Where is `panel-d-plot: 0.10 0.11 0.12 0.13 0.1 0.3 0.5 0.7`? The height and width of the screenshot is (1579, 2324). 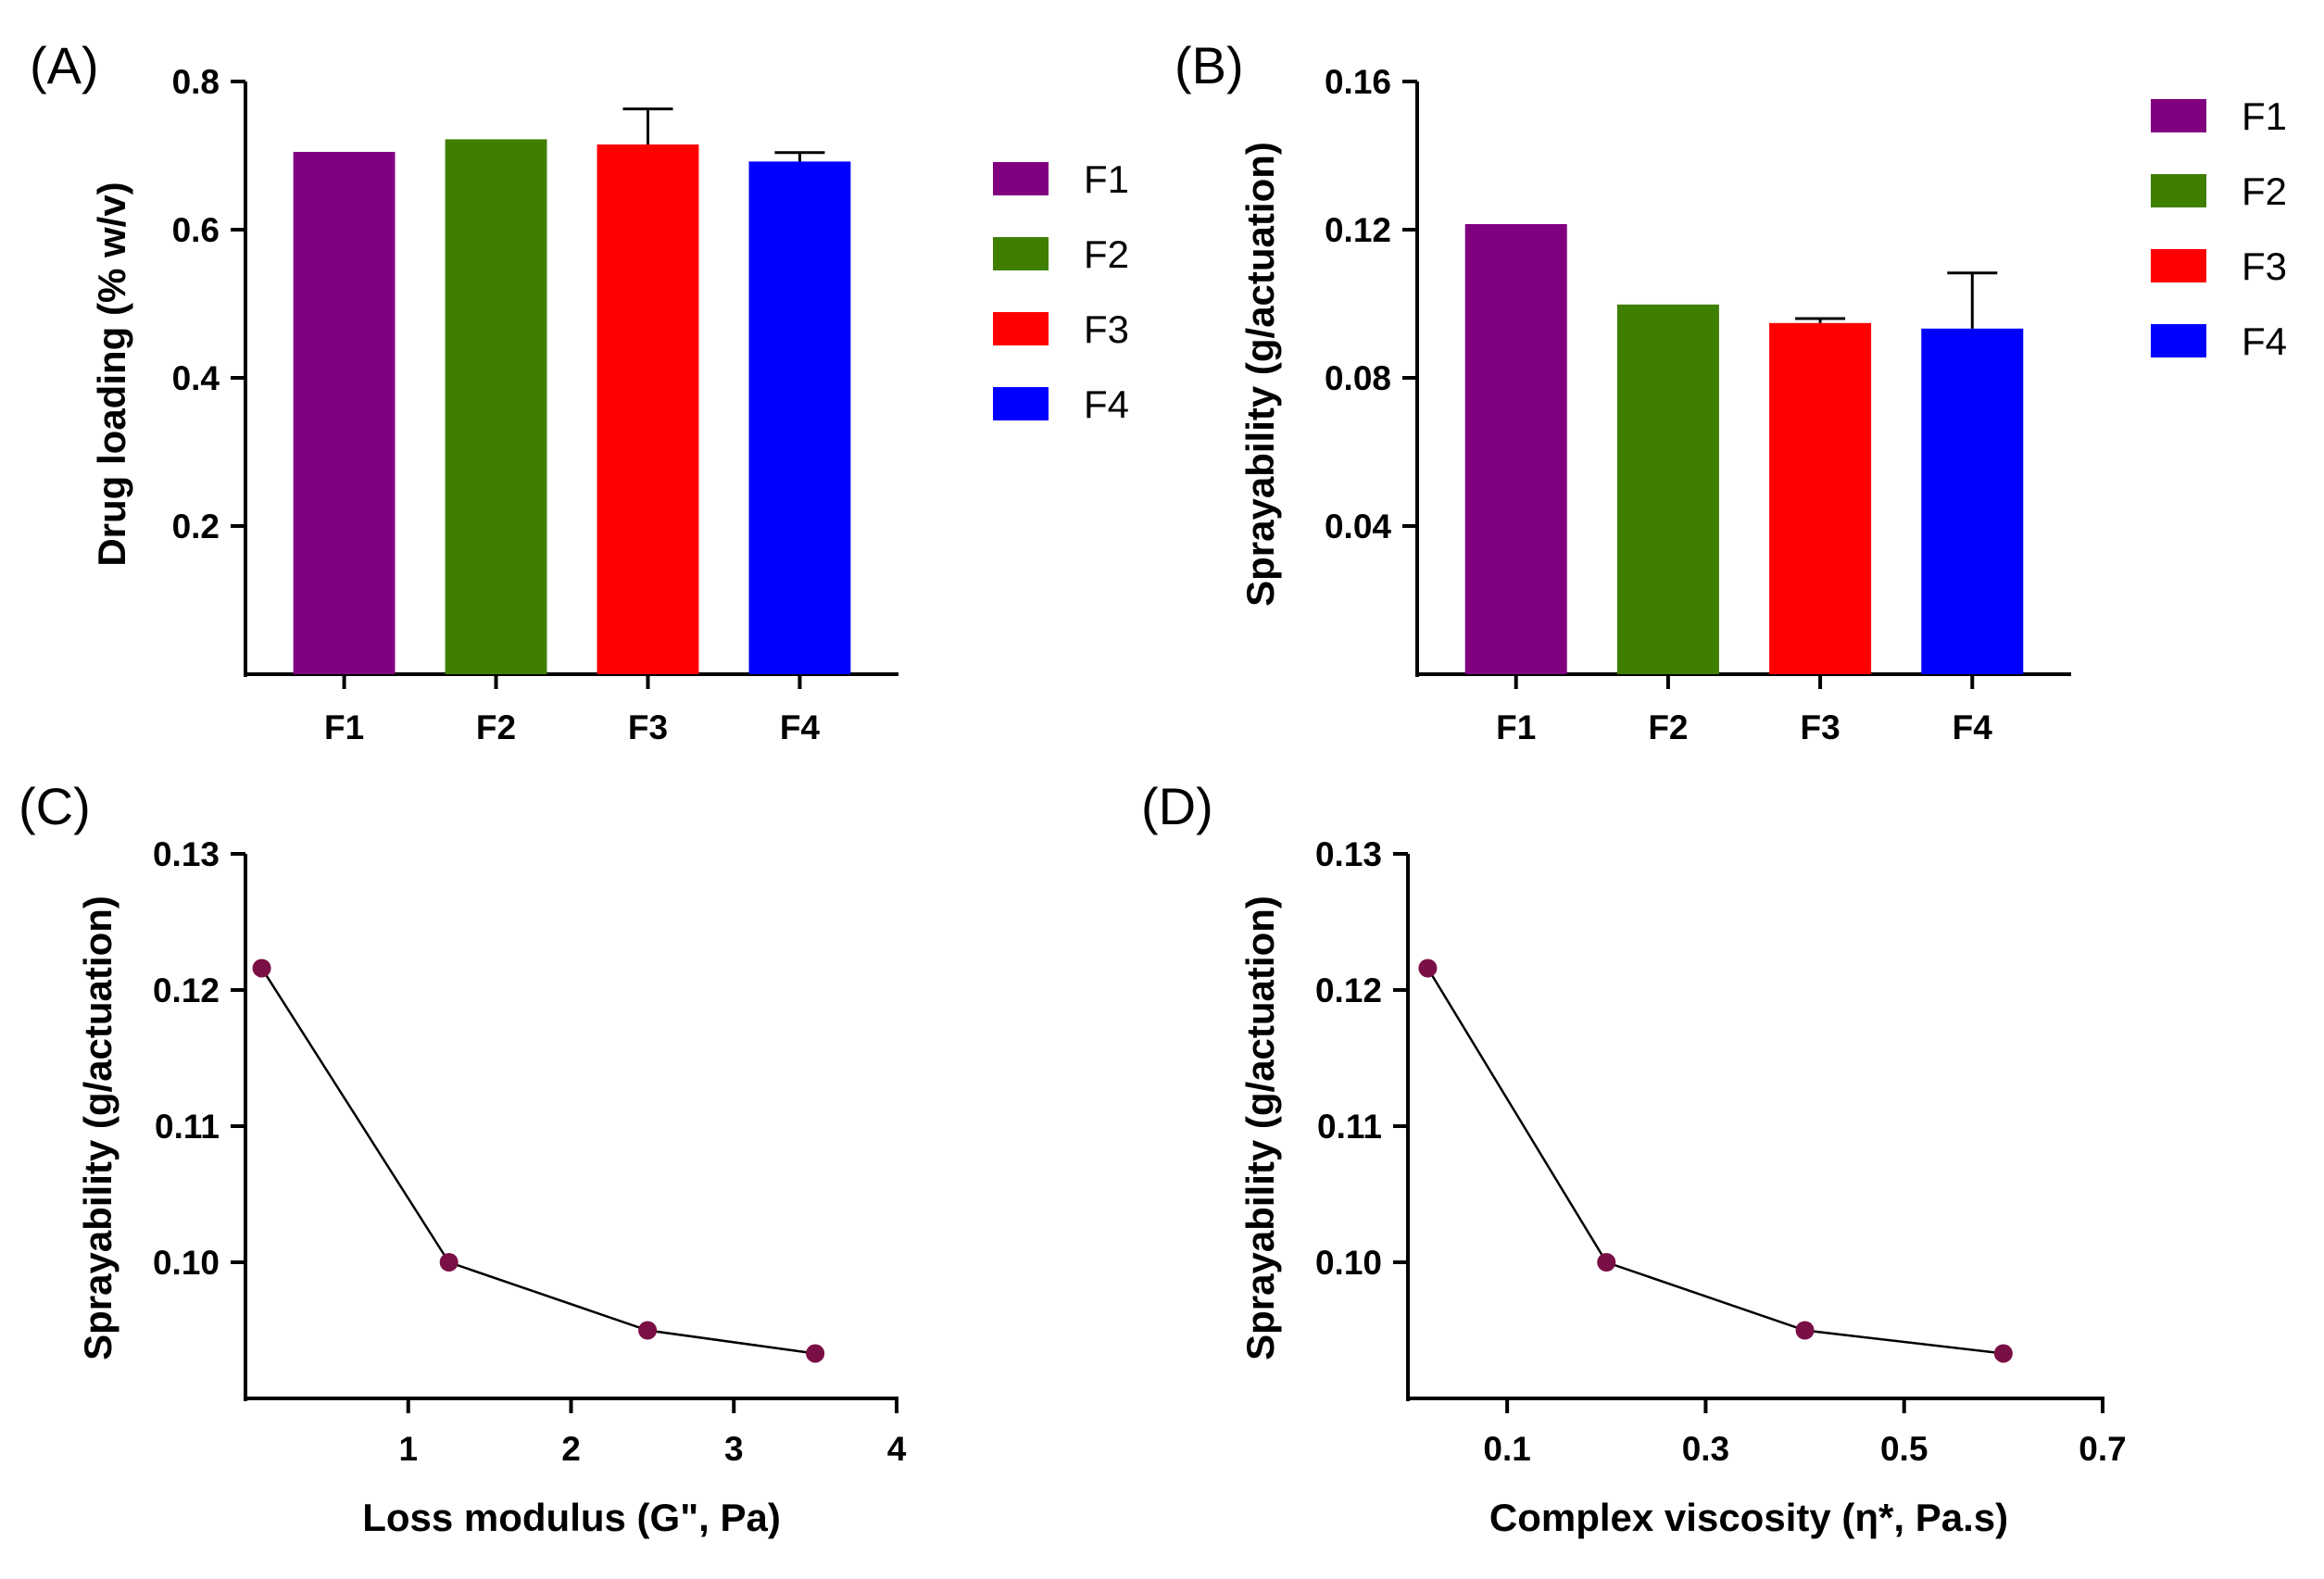
panel-d-plot: 0.10 0.11 0.12 0.13 0.1 0.3 0.5 0.7 is located at coordinates (1721, 1152).